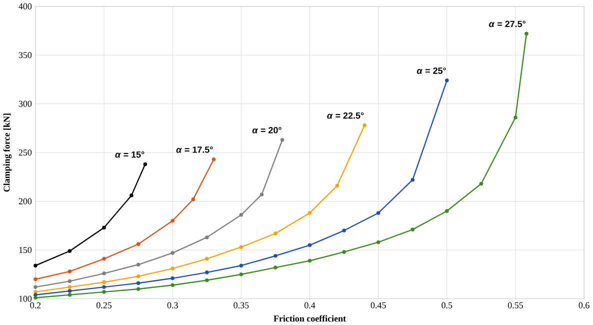 The height and width of the screenshot is (325, 593). What do you see at coordinates (584, 305) in the screenshot?
I see `x-tick-label: 0.6` at bounding box center [584, 305].